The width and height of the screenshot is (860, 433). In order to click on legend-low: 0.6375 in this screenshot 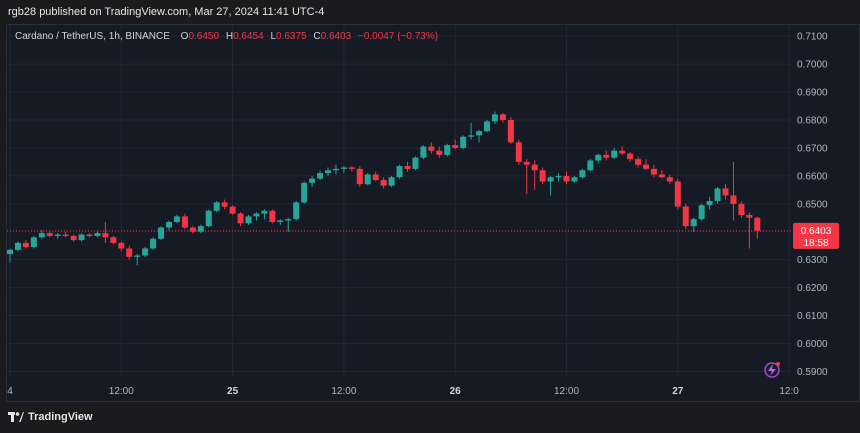, I will do `click(291, 36)`.